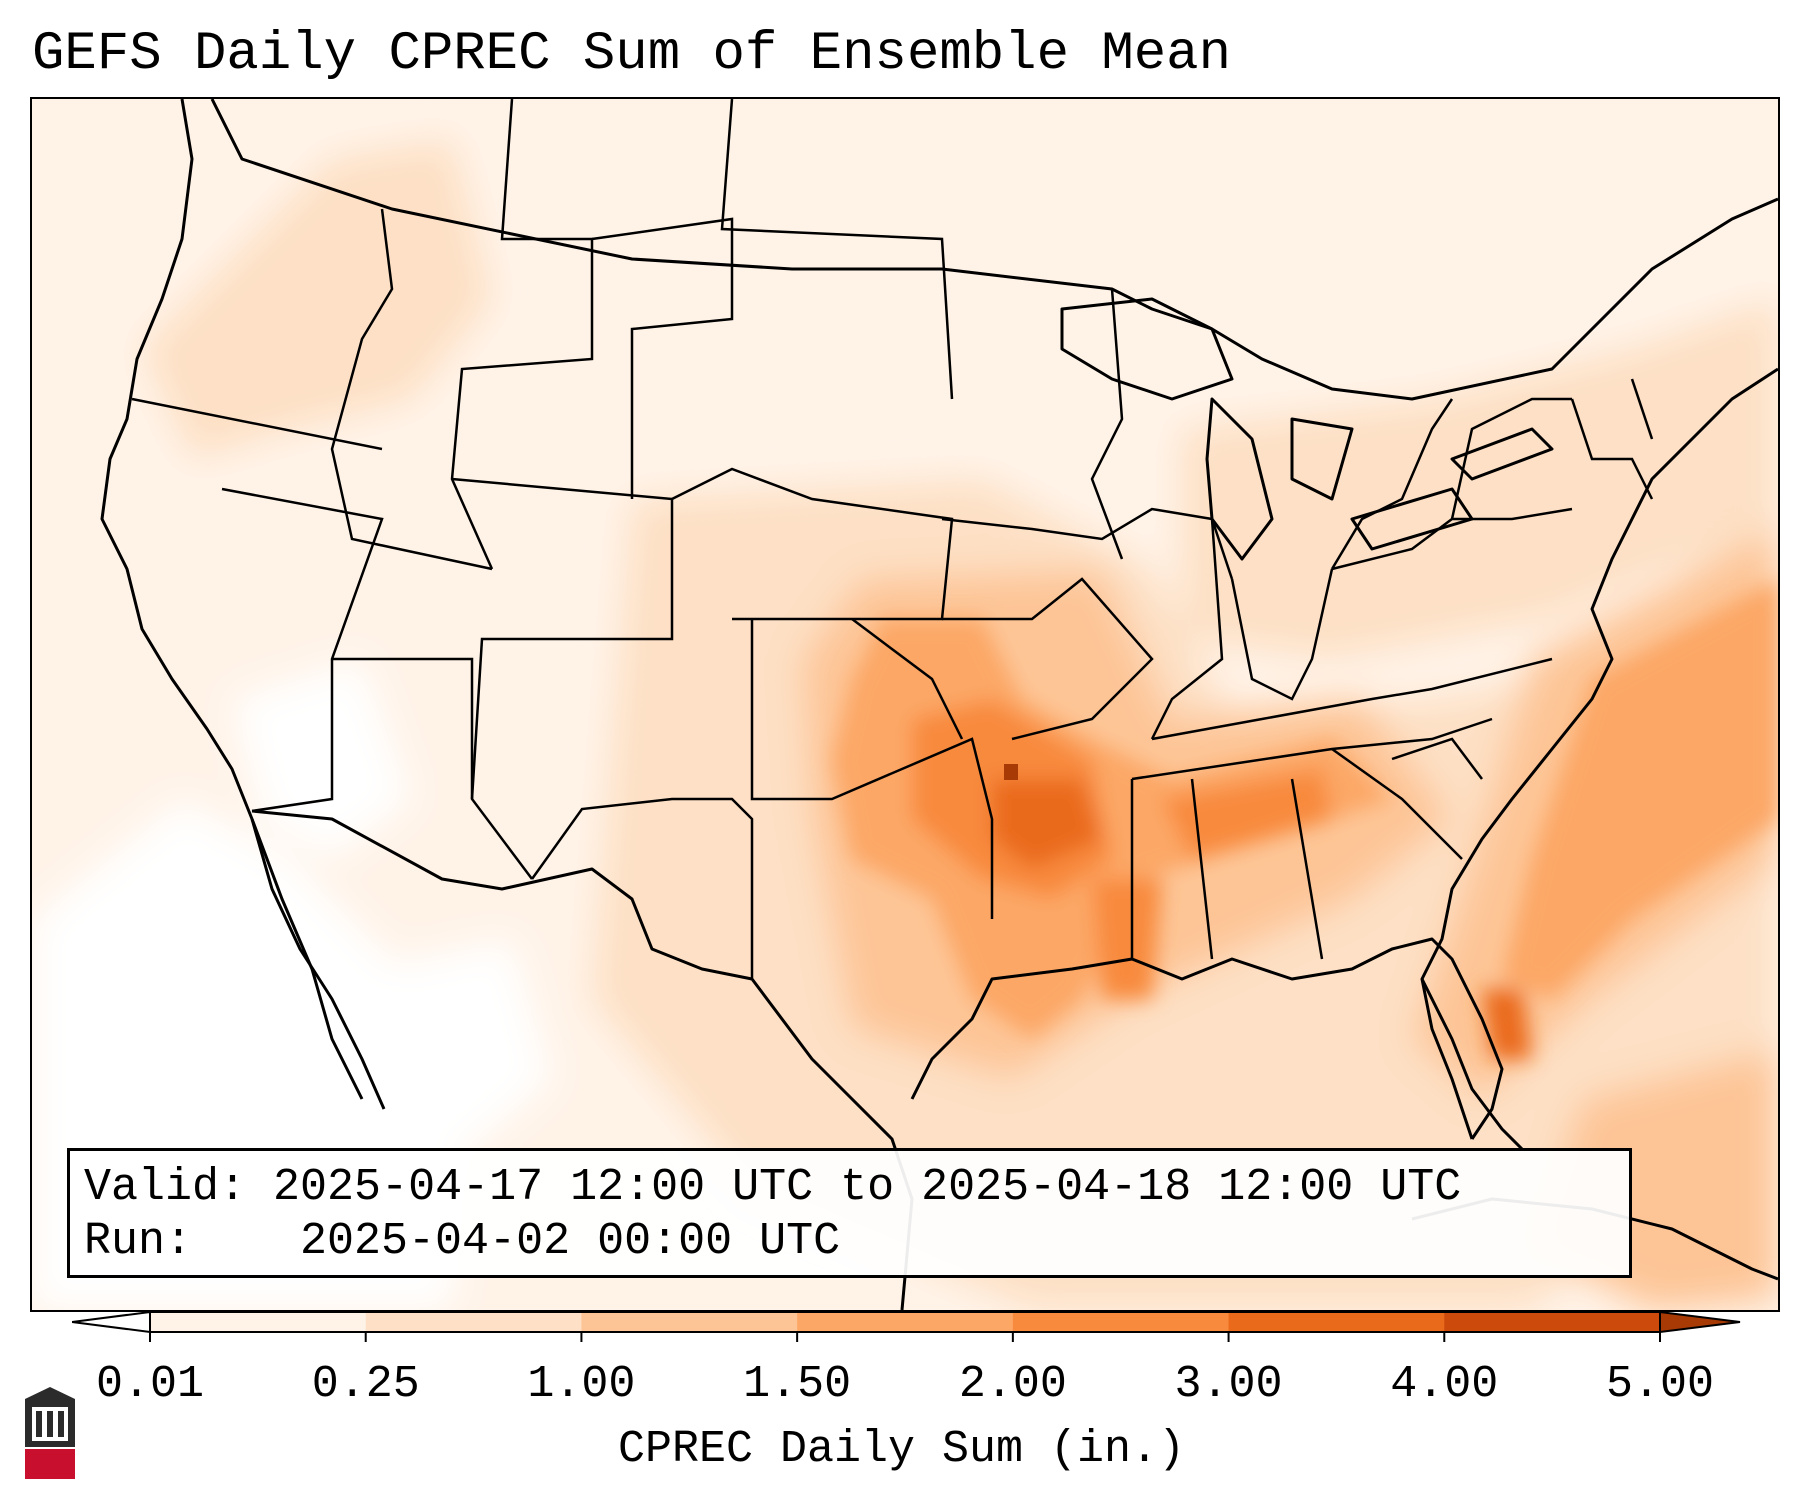  Describe the element at coordinates (1444, 1384) in the screenshot. I see `colorbar-tick-label: 4.00` at that location.